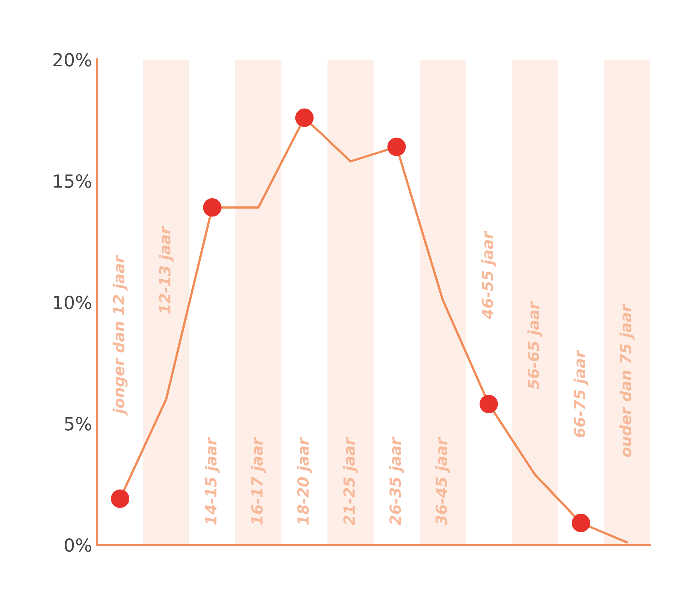  Describe the element at coordinates (78, 424) in the screenshot. I see `y-tick-label: 5%` at that location.